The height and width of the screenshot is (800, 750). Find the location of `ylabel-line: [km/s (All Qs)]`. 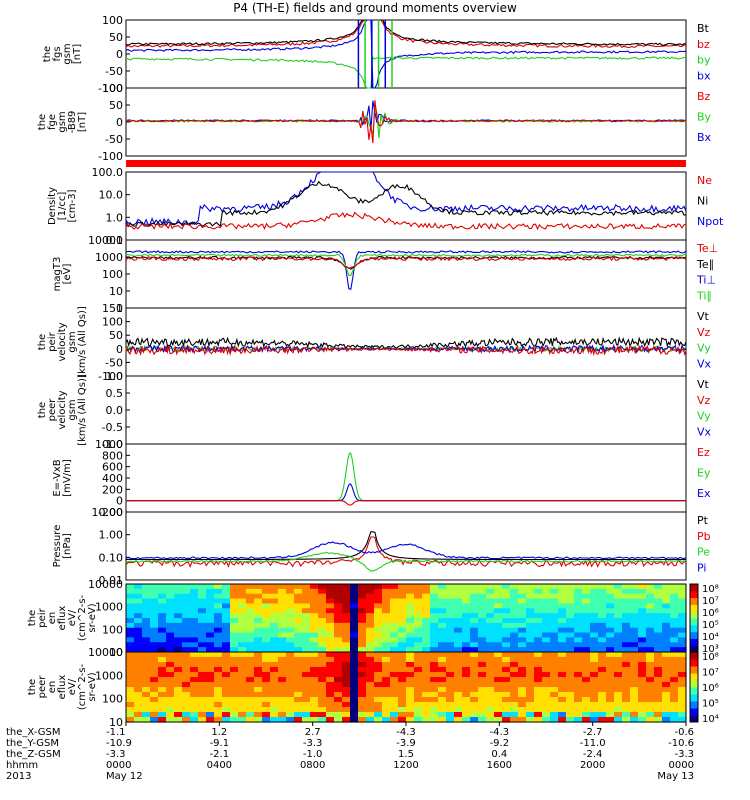

ylabel-line: [km/s (All Qs)] is located at coordinates (82, 410).